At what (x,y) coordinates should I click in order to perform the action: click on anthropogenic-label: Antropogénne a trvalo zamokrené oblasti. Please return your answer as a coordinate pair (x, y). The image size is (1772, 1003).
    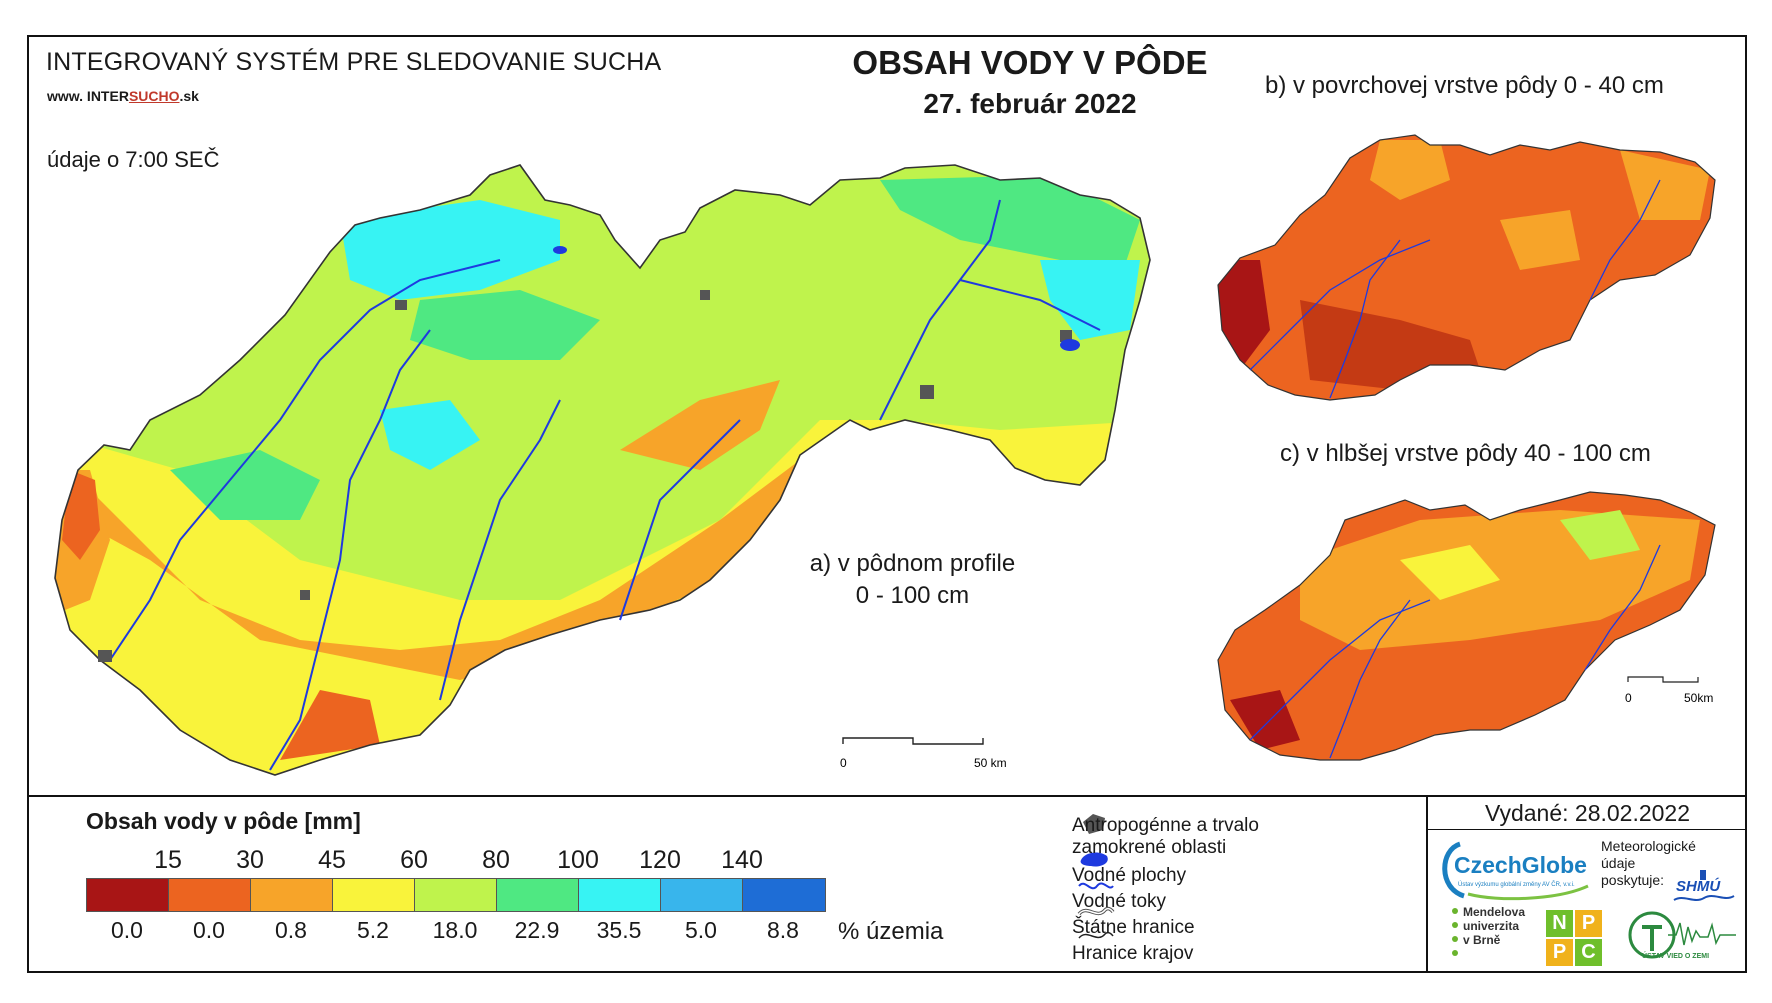
    Looking at the image, I should click on (1165, 836).